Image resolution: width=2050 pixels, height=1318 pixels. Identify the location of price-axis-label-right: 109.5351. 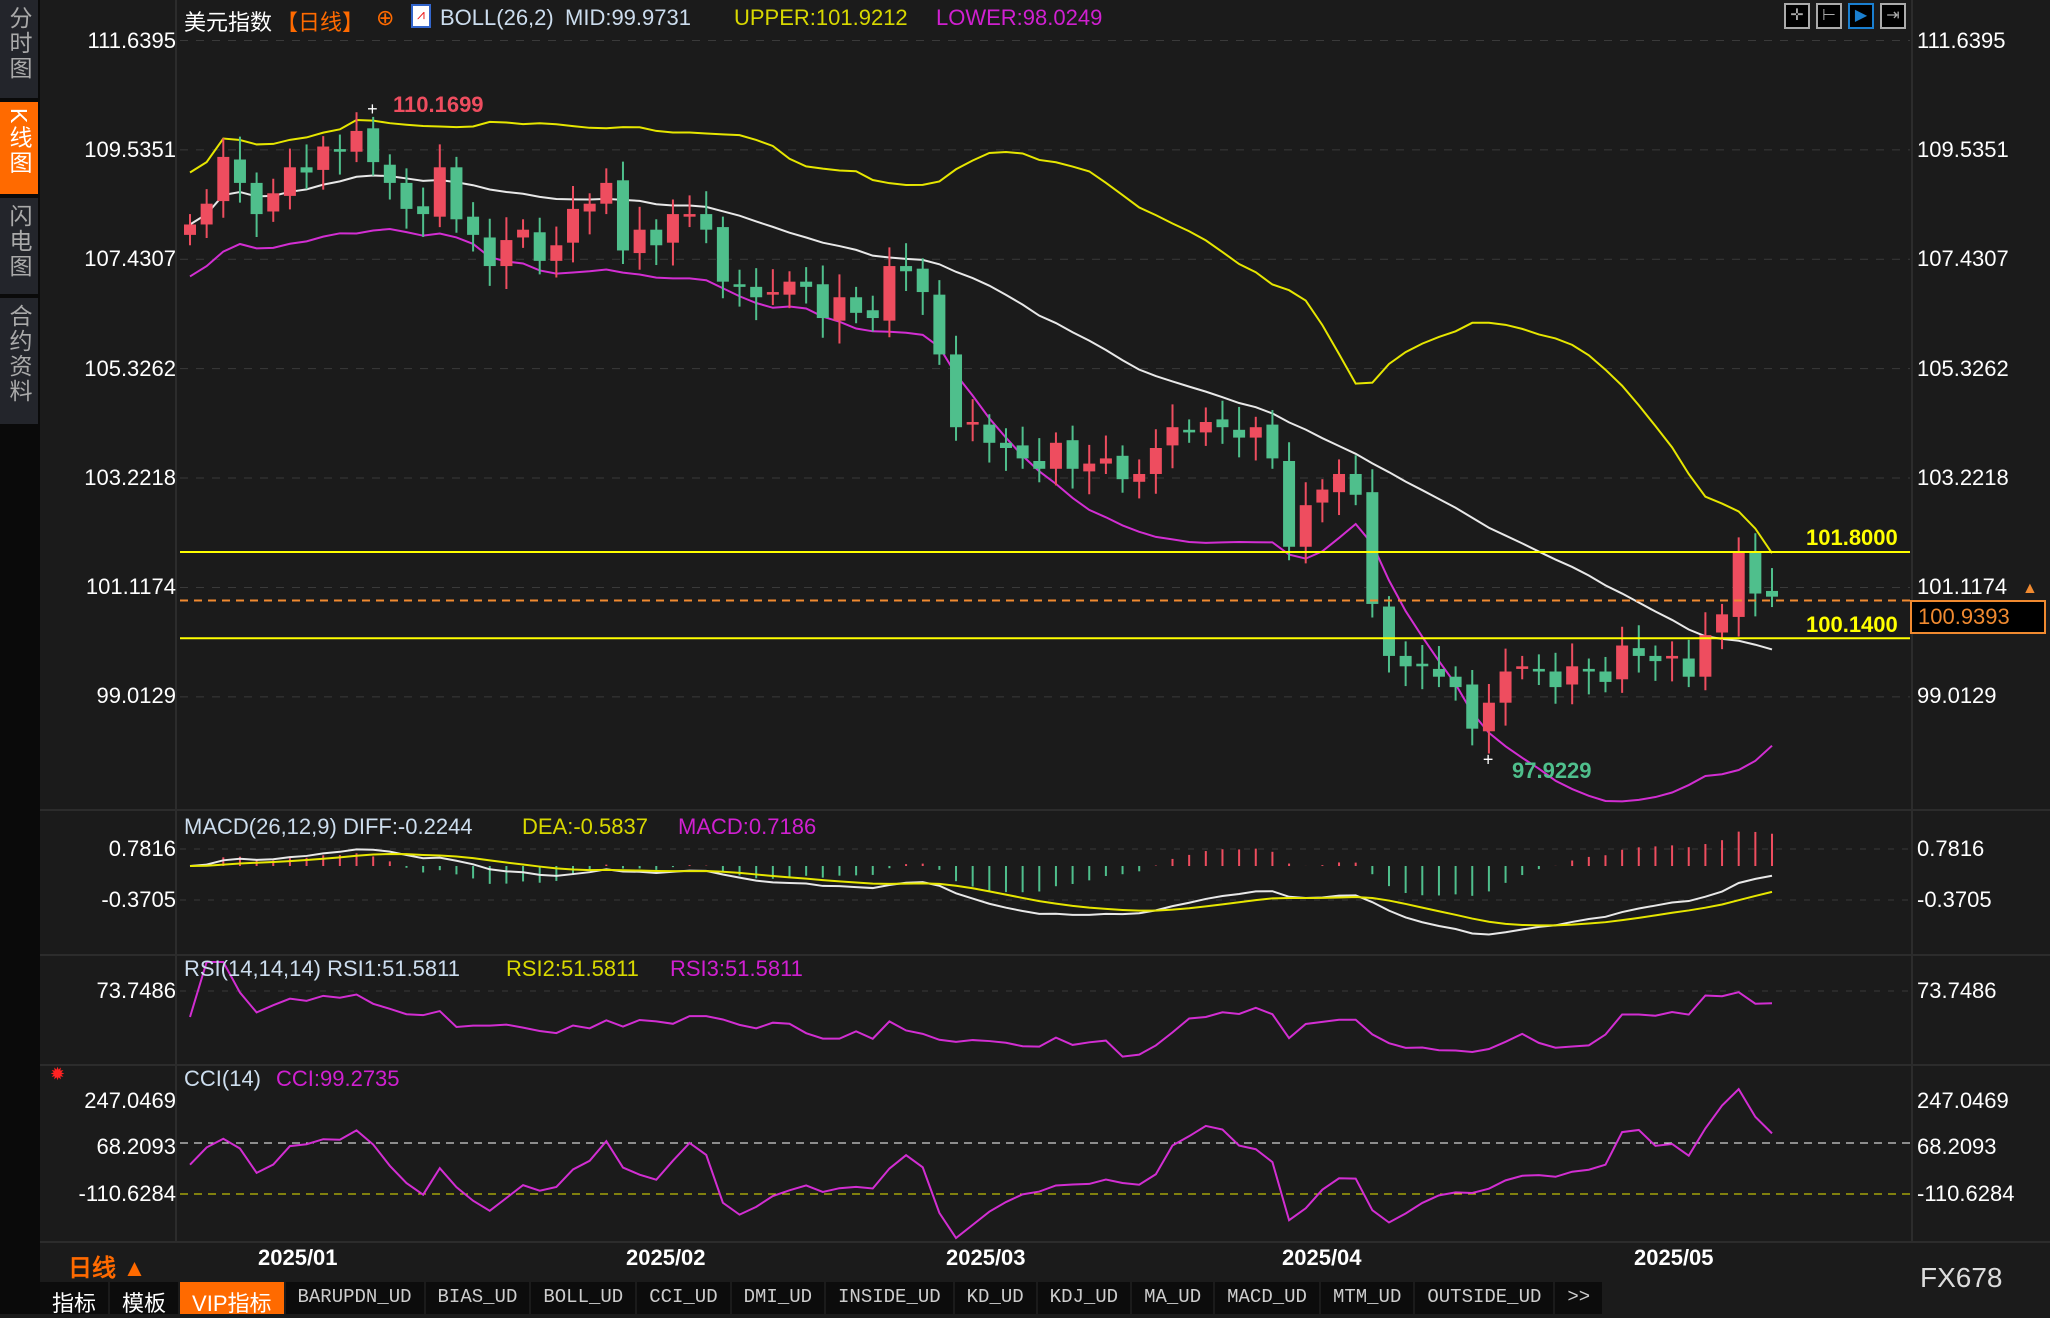
(1963, 149).